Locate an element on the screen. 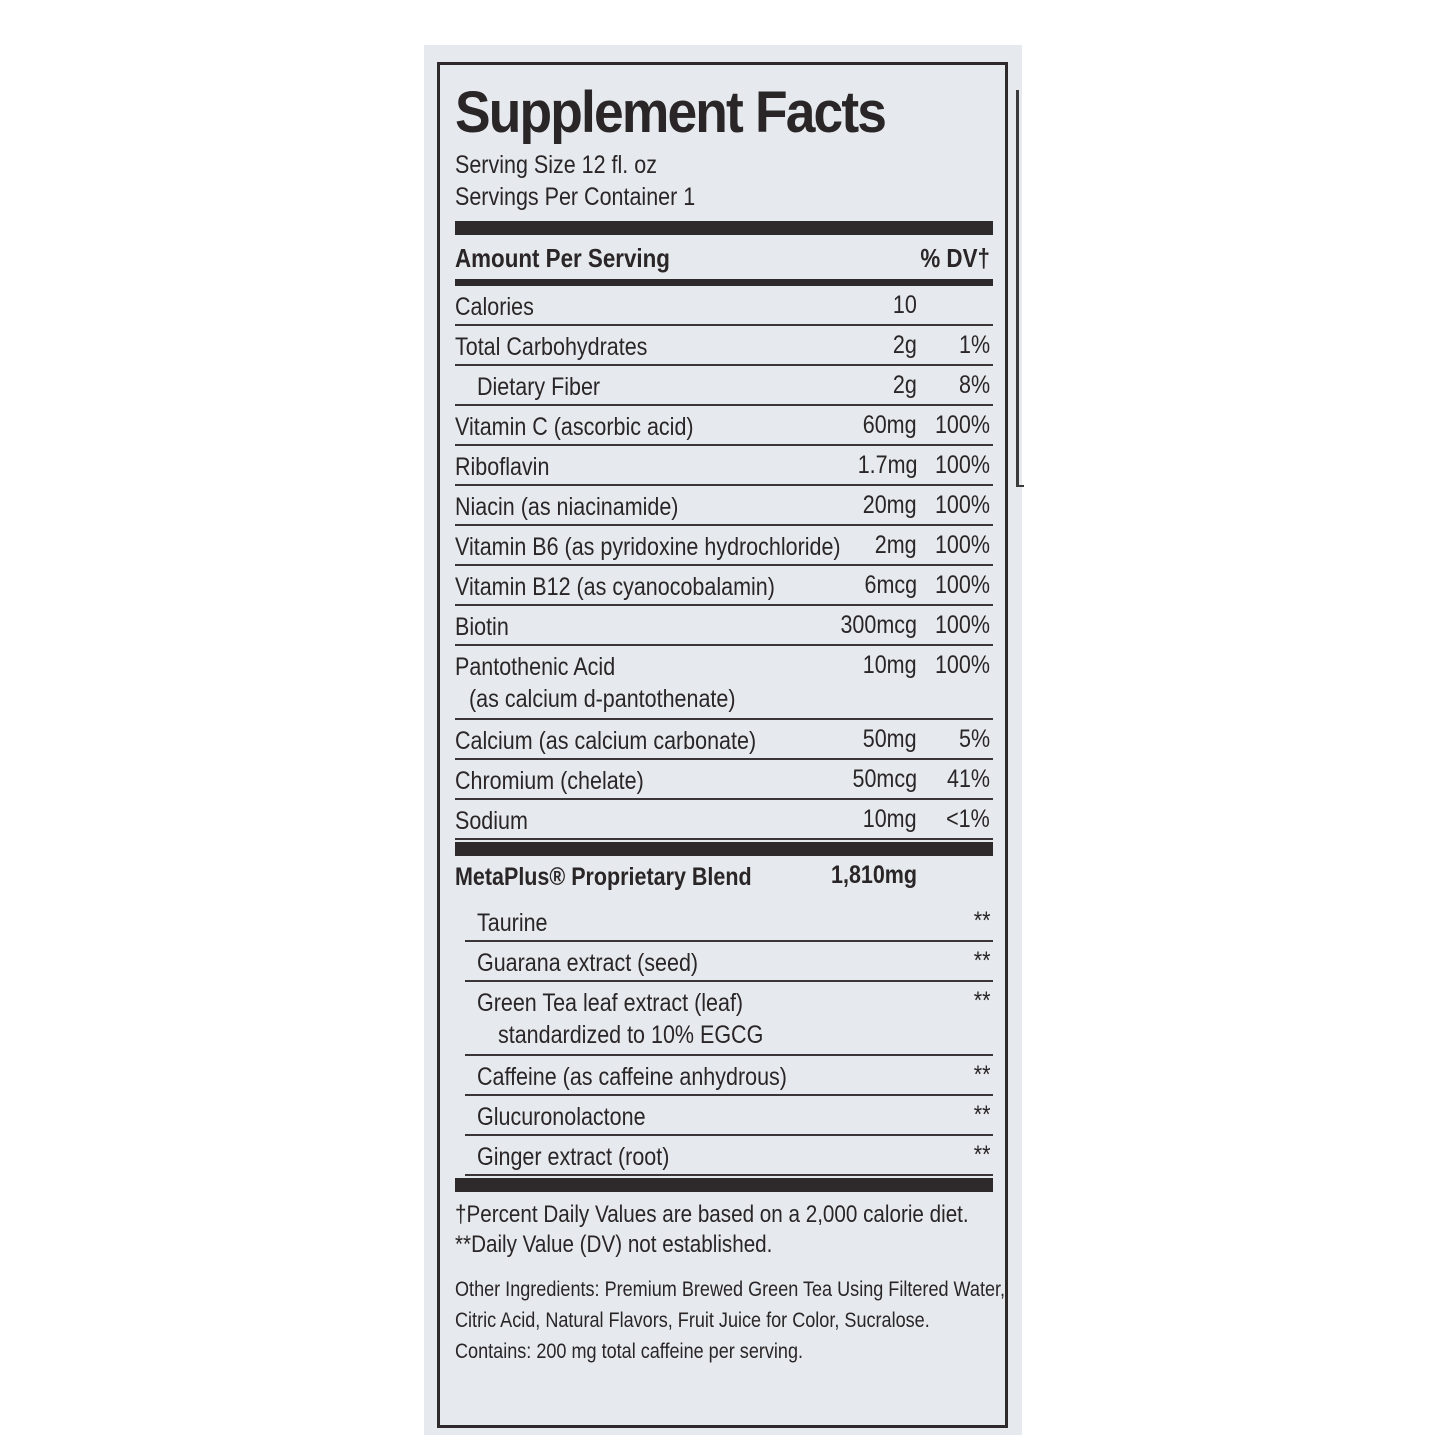 This screenshot has height=1445, width=1445. nutrient-dv: 5% is located at coordinates (974, 739).